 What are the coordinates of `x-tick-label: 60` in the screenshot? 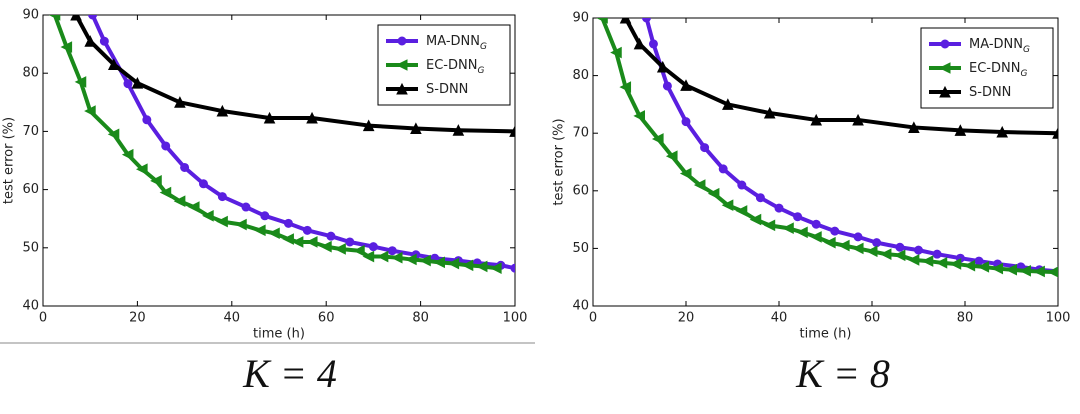 It's located at (326, 318).